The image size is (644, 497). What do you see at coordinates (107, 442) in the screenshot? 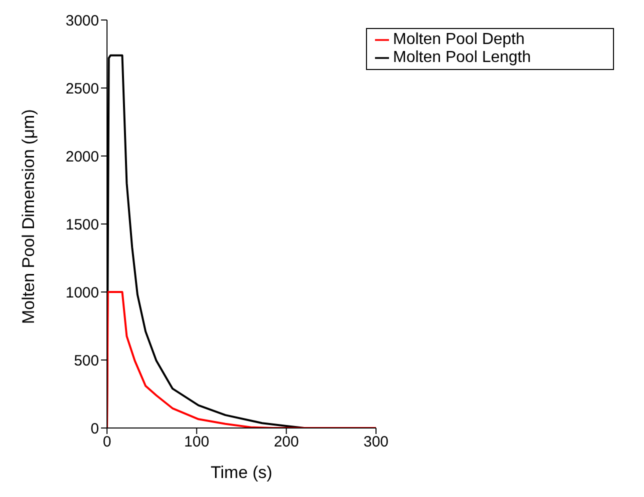
I see `x-tick-label: 0` at bounding box center [107, 442].